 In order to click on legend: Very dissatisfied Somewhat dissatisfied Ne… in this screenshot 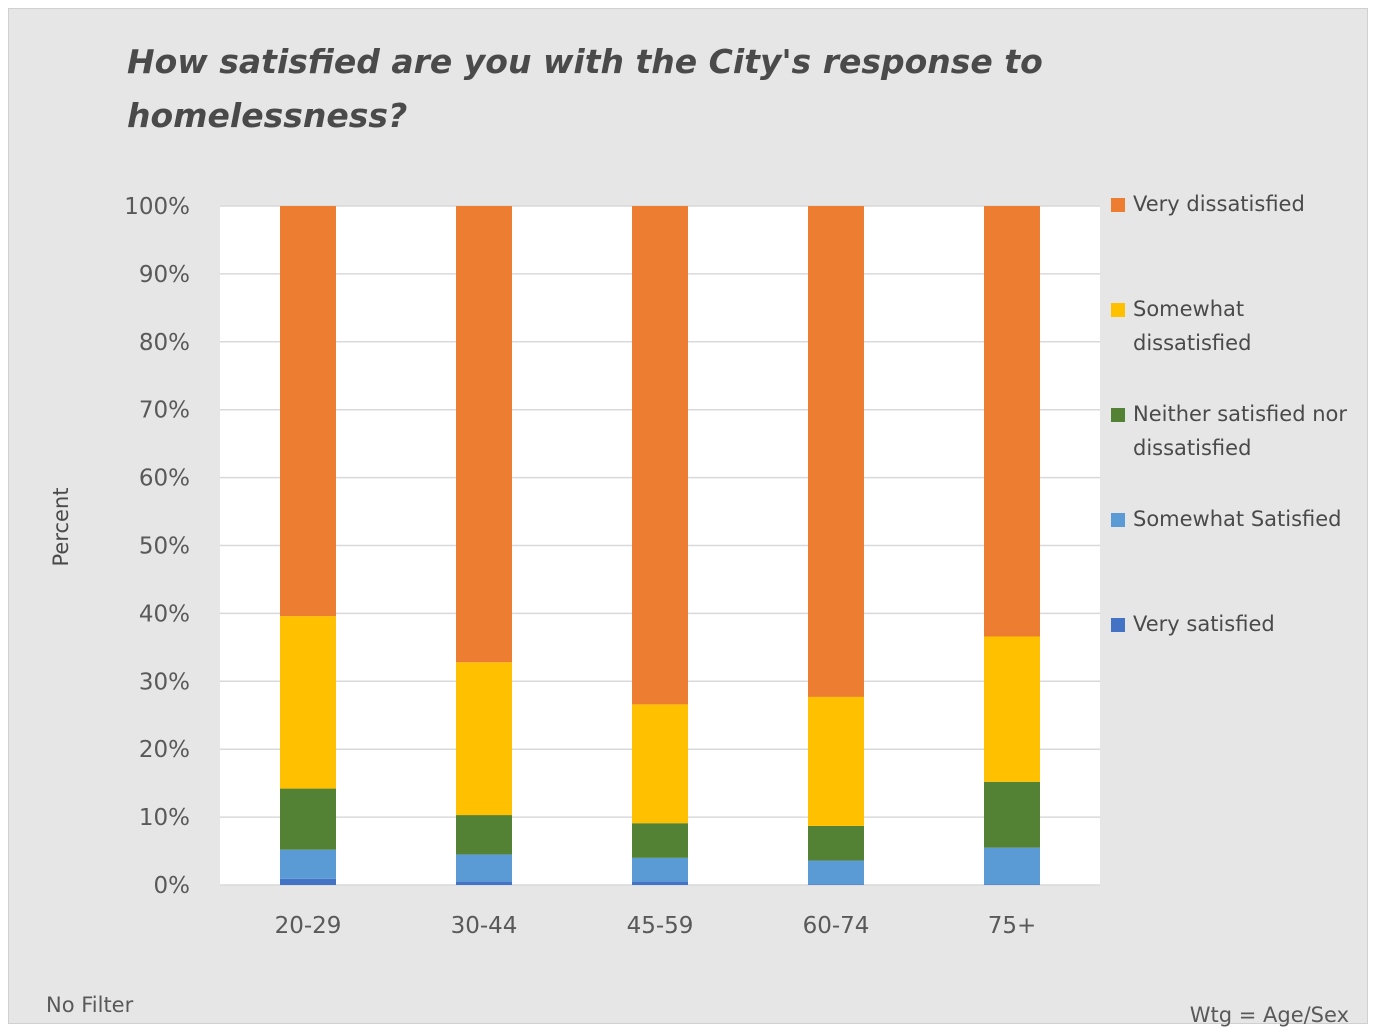, I will do `click(1231, 449)`.